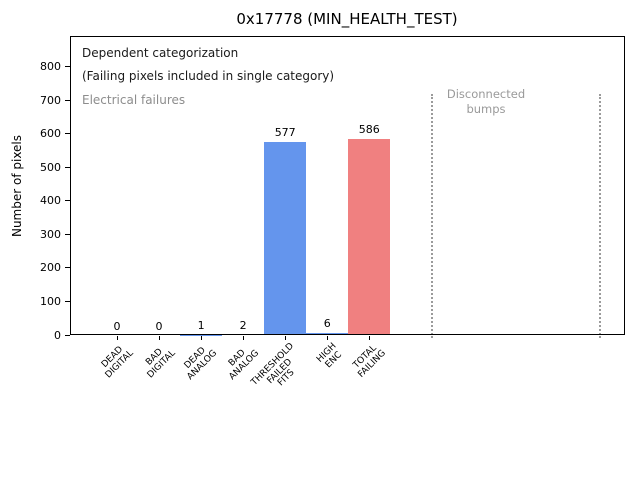 This screenshot has height=480, width=640. What do you see at coordinates (369, 130) in the screenshot?
I see `bar-value-label: 586` at bounding box center [369, 130].